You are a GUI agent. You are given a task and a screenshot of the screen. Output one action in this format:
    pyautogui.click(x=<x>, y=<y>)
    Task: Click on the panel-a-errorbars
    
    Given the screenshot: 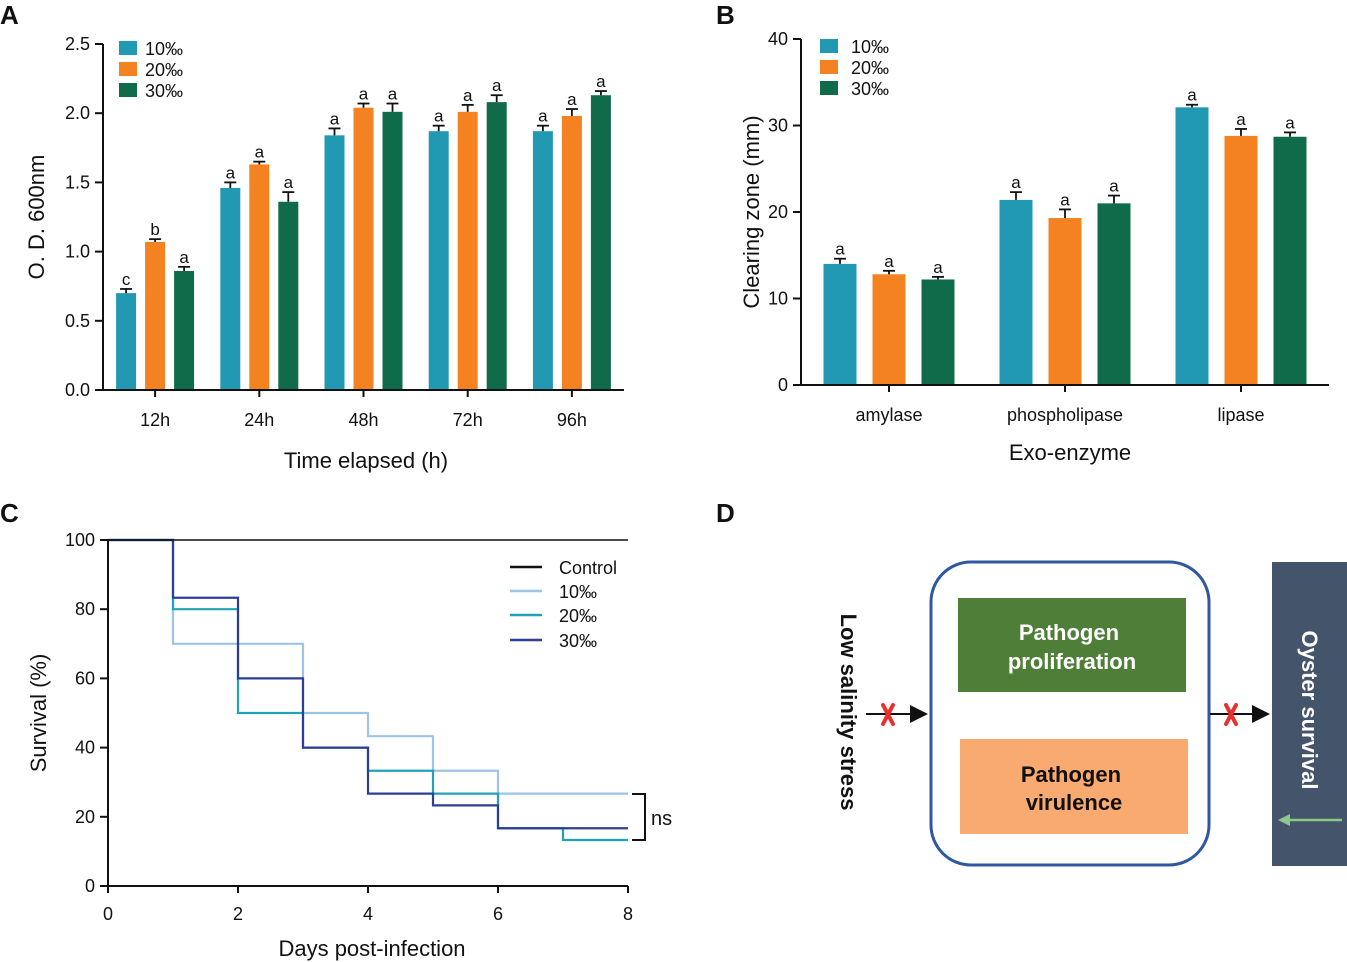 What is the action you would take?
    pyautogui.click(x=363, y=192)
    